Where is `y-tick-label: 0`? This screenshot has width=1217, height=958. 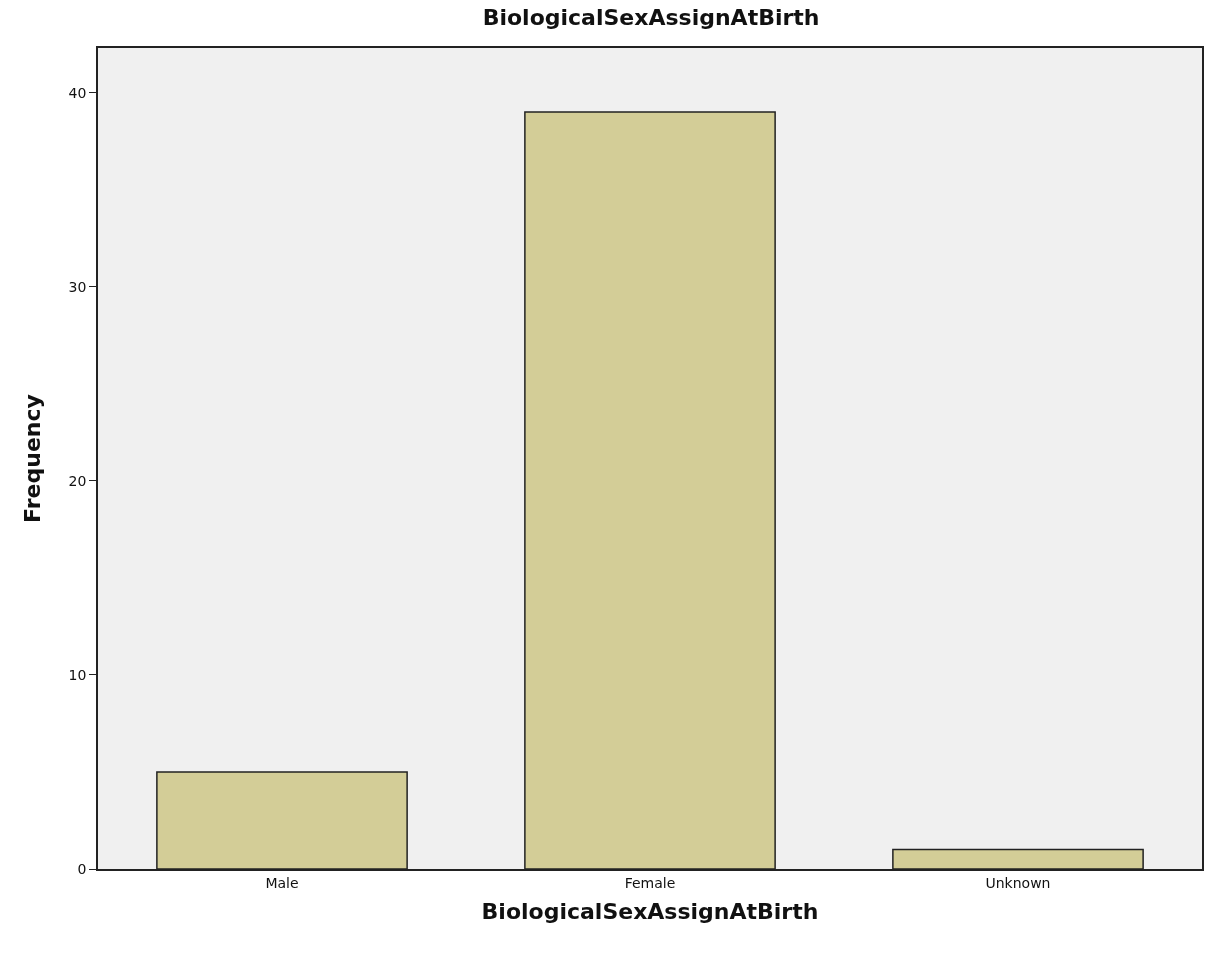
y-tick-label: 0 is located at coordinates (82, 868).